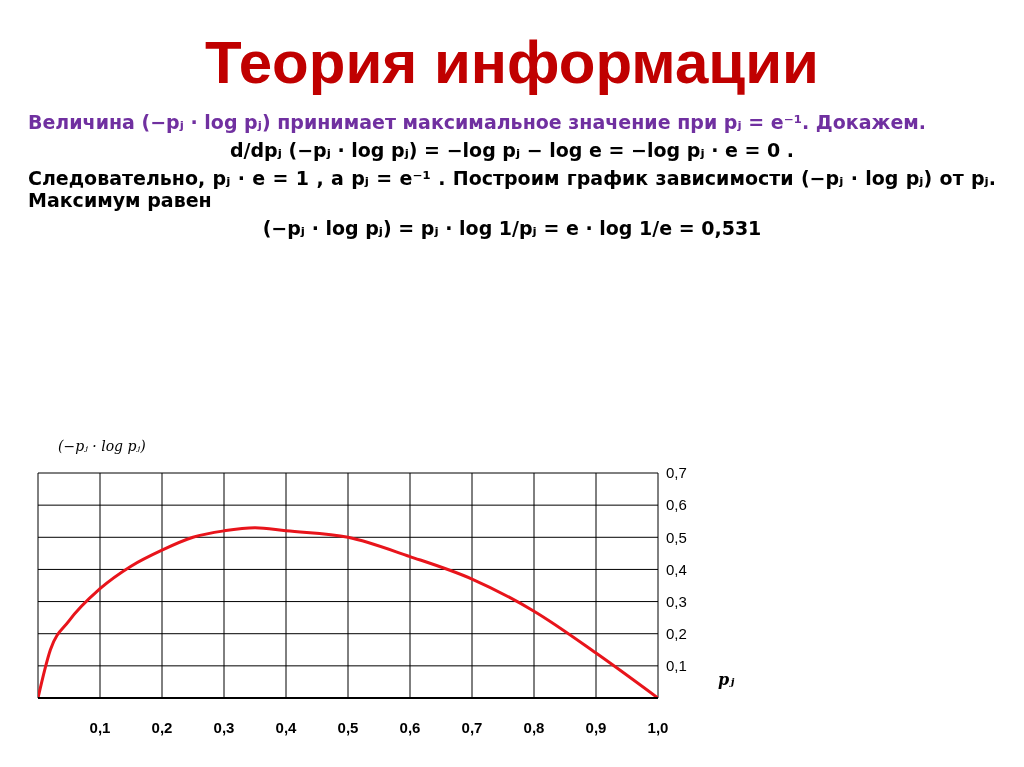 The width and height of the screenshot is (1024, 767). I want to click on y-tick-label: 0,3, so click(676, 601).